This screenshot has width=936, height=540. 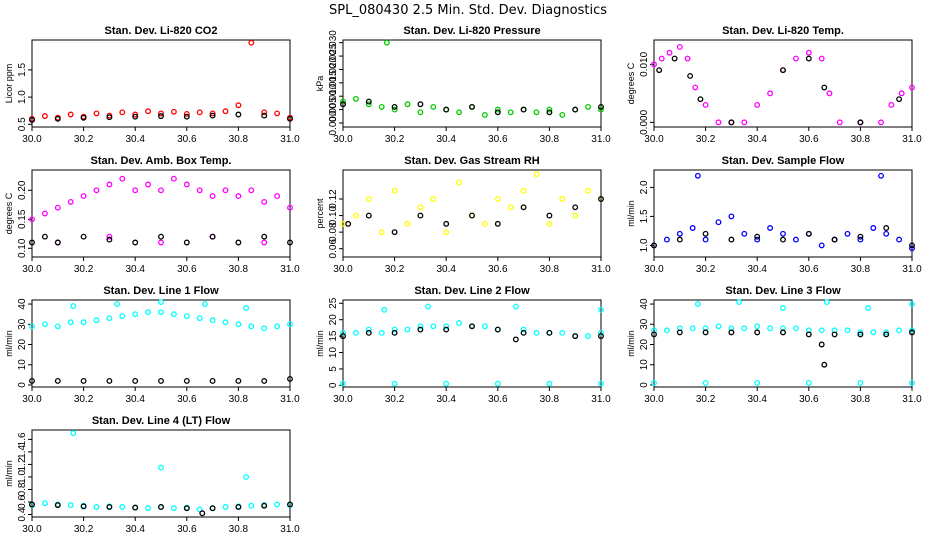 I want to click on y-tick-label: 30, so click(x=644, y=324).